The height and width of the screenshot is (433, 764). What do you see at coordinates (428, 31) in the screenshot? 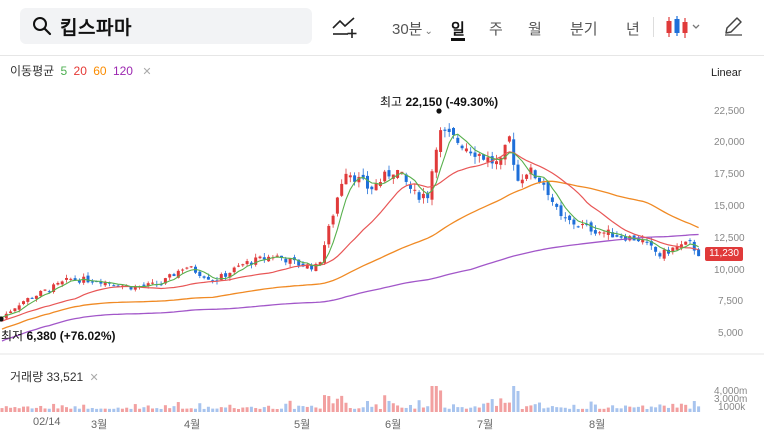
I see `chevron-down-icon: ⌄` at bounding box center [428, 31].